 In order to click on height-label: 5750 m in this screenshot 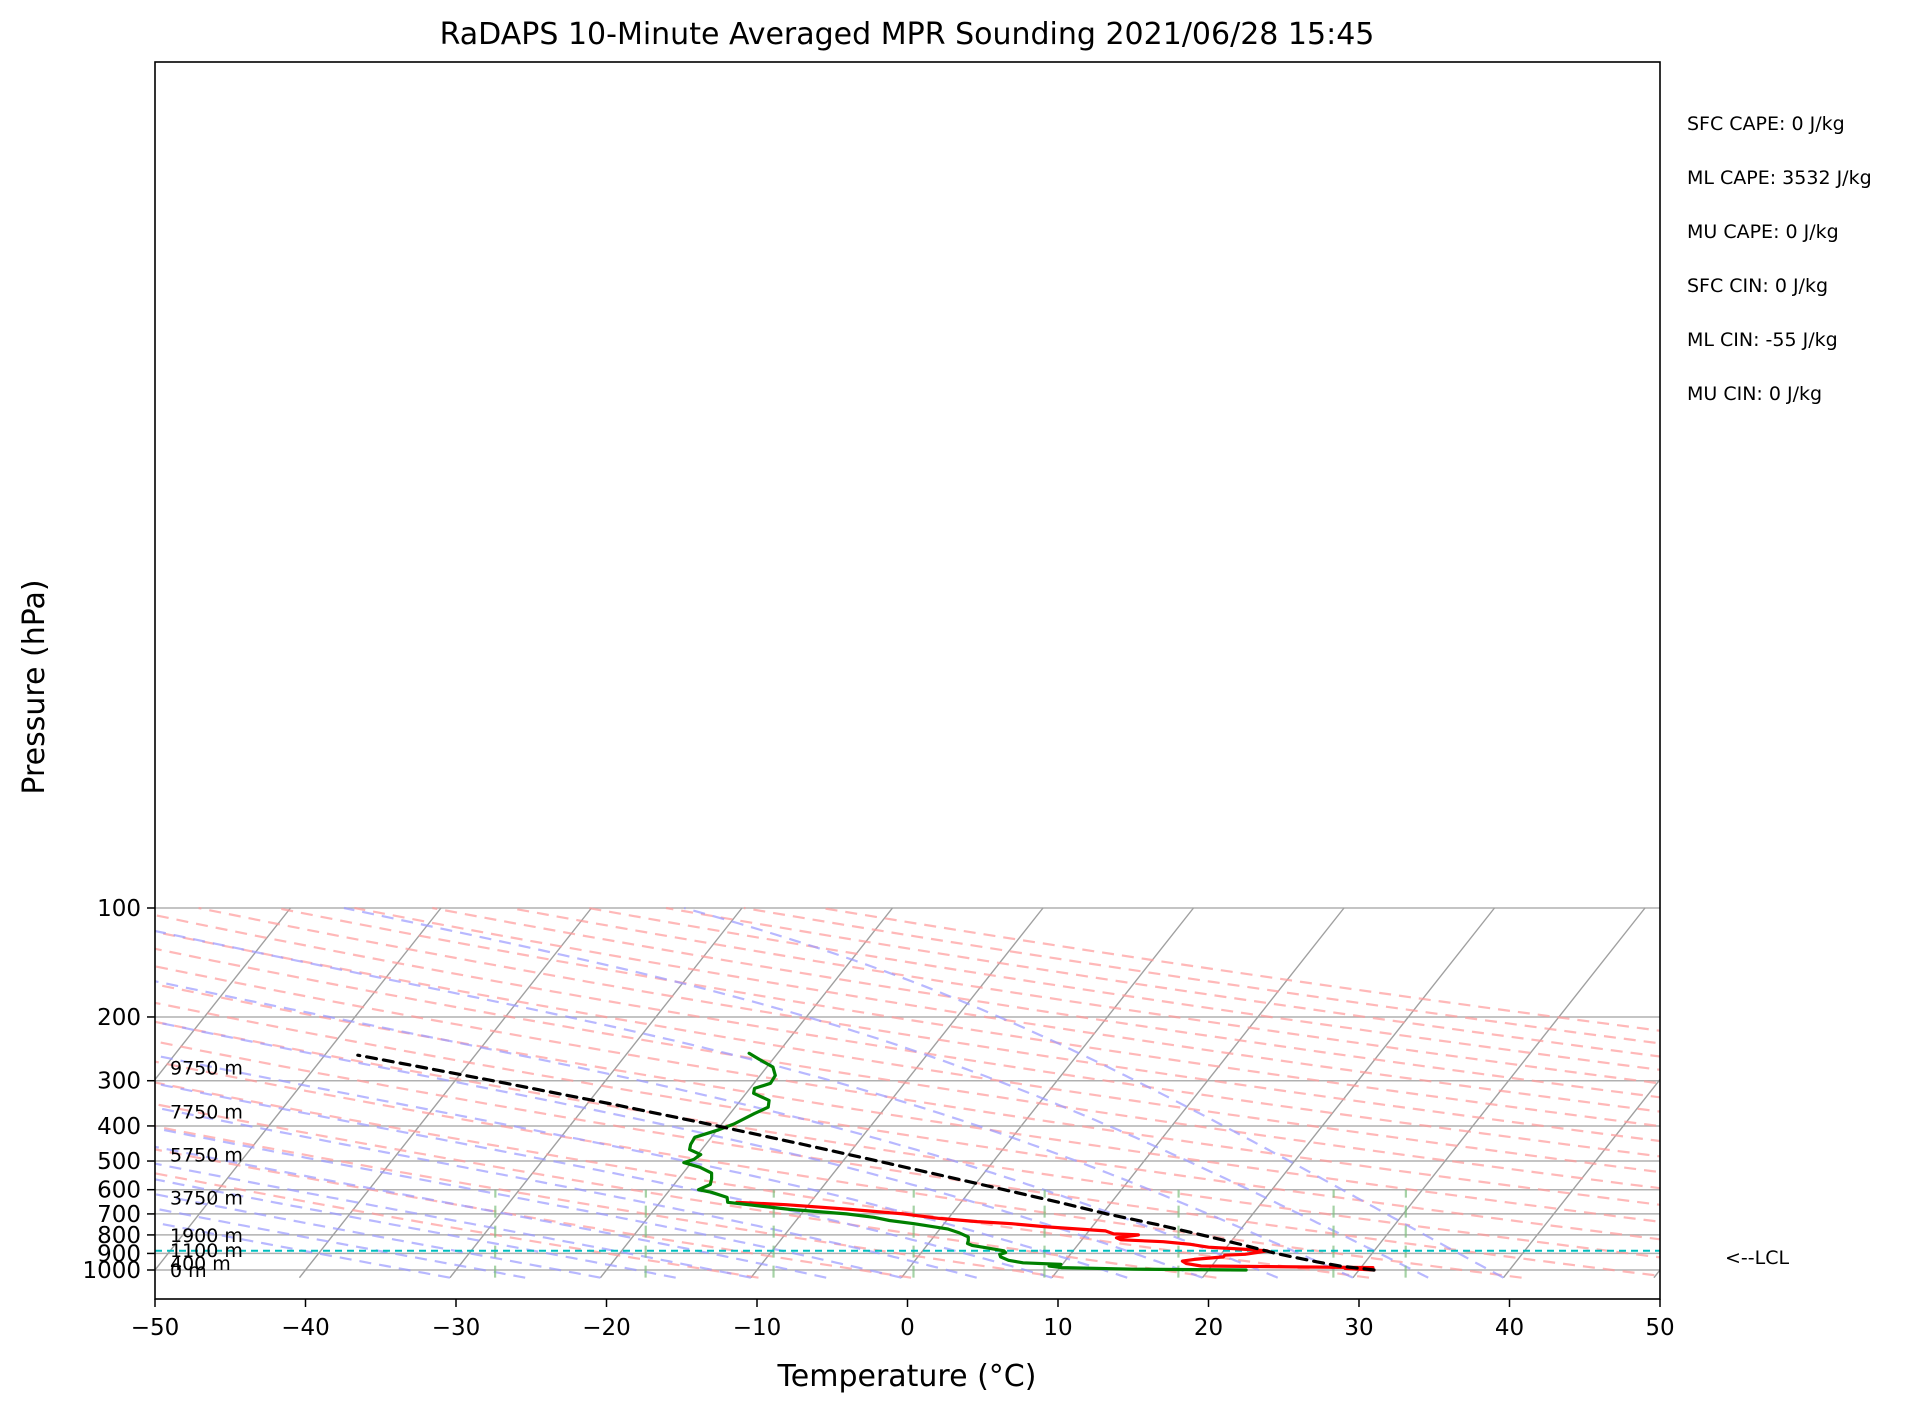, I will do `click(206, 1156)`.